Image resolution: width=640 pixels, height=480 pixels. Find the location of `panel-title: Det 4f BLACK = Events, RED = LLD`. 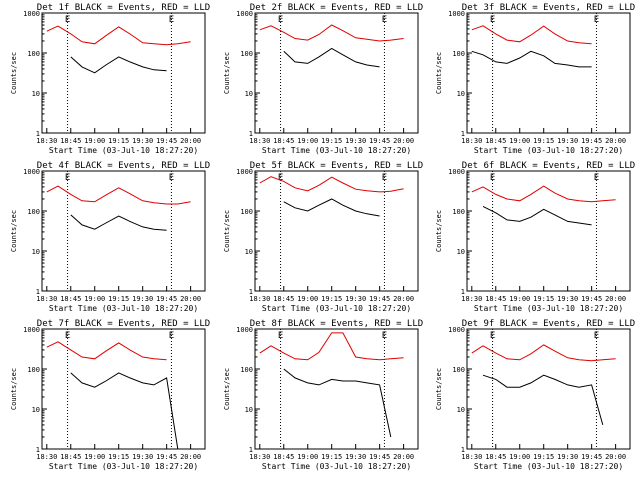

panel-title: Det 4f BLACK = Events, RED = LLD is located at coordinates (123, 166).